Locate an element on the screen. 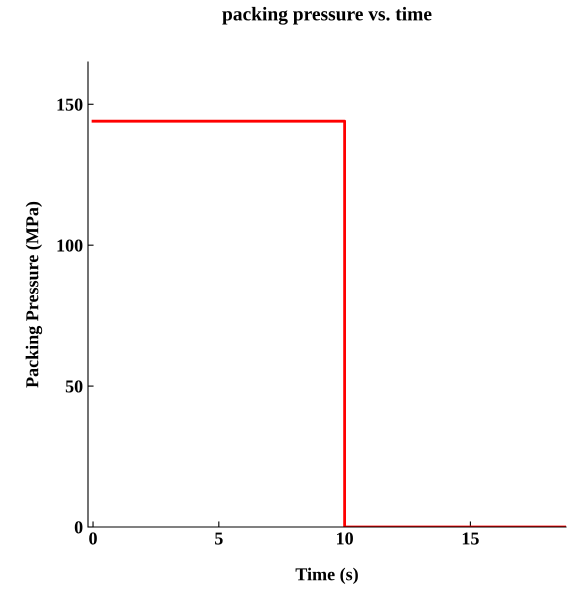 This screenshot has width=567, height=604. y-tick-label: 100 is located at coordinates (70, 245).